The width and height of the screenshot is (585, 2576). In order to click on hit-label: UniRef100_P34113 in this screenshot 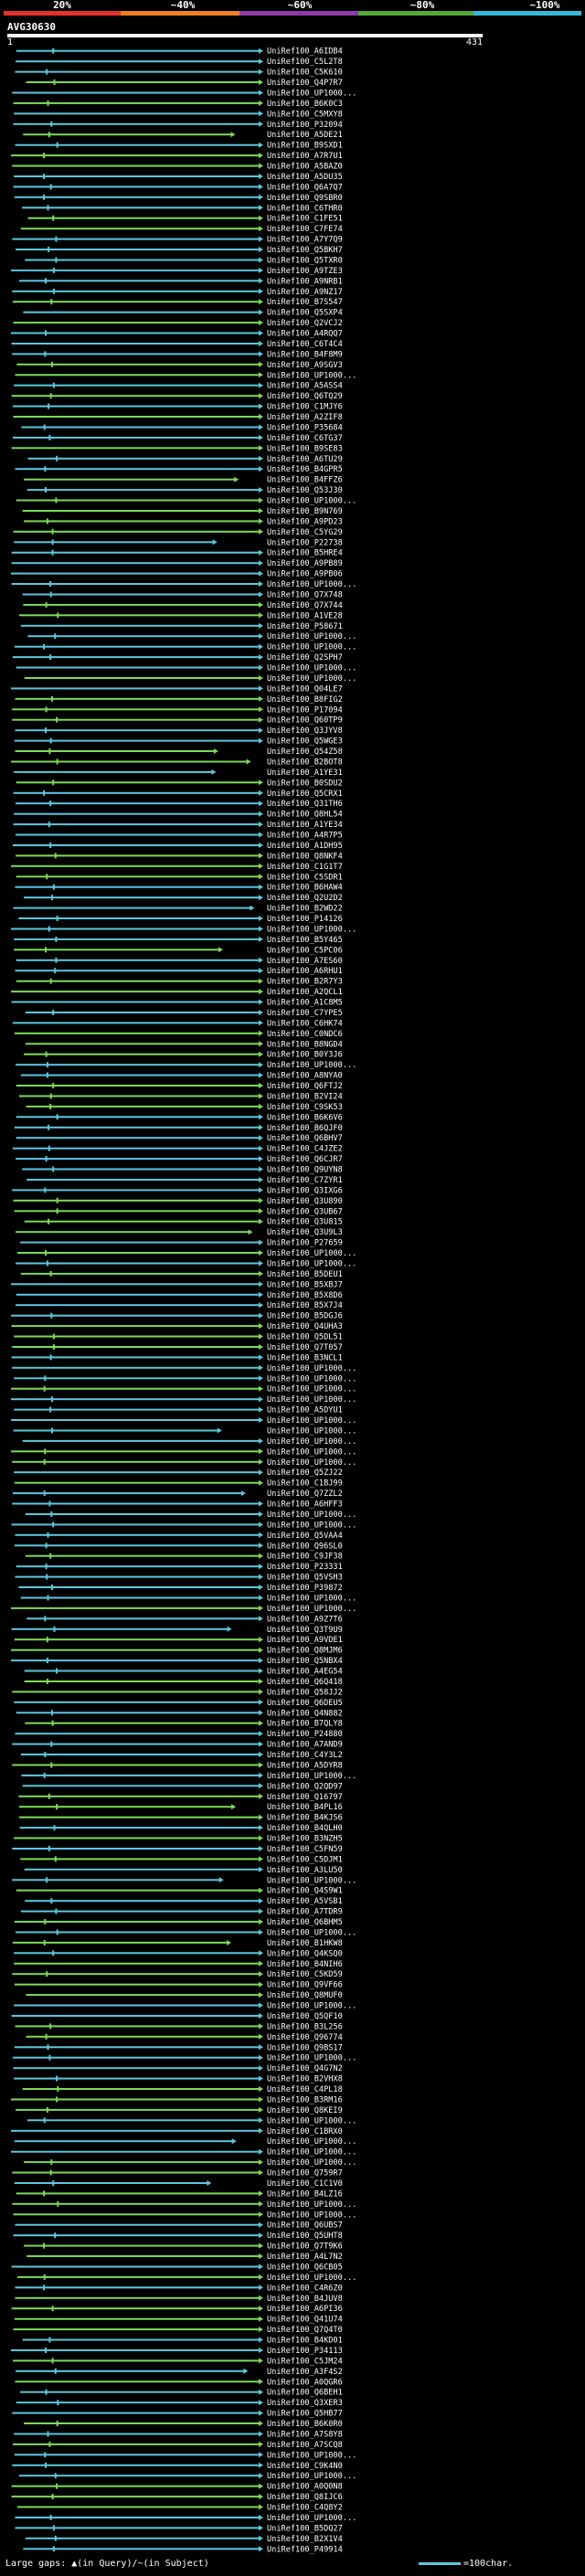, I will do `click(305, 2351)`.